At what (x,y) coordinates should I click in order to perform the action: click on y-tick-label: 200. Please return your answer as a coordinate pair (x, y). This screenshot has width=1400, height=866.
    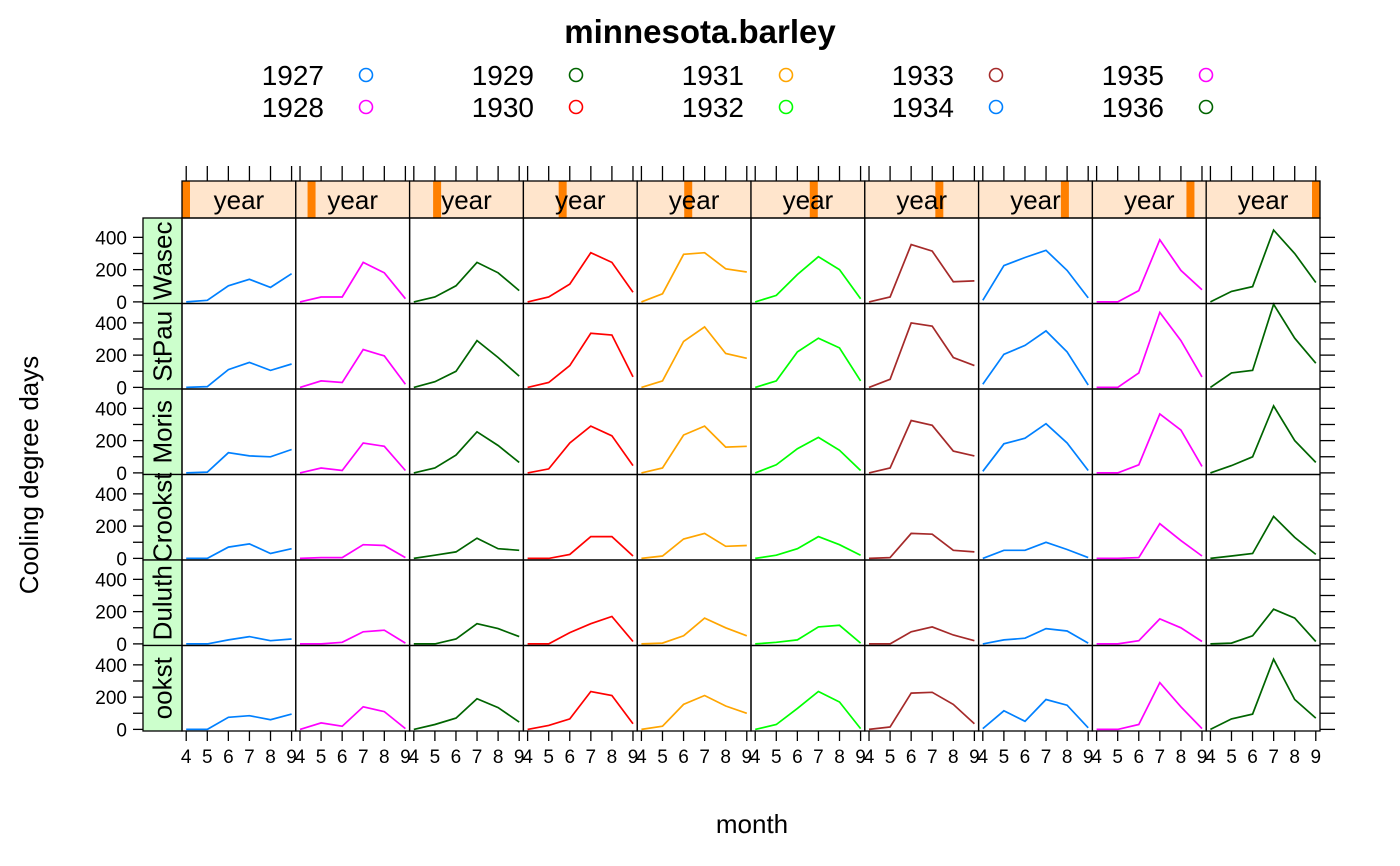
    Looking at the image, I should click on (111, 271).